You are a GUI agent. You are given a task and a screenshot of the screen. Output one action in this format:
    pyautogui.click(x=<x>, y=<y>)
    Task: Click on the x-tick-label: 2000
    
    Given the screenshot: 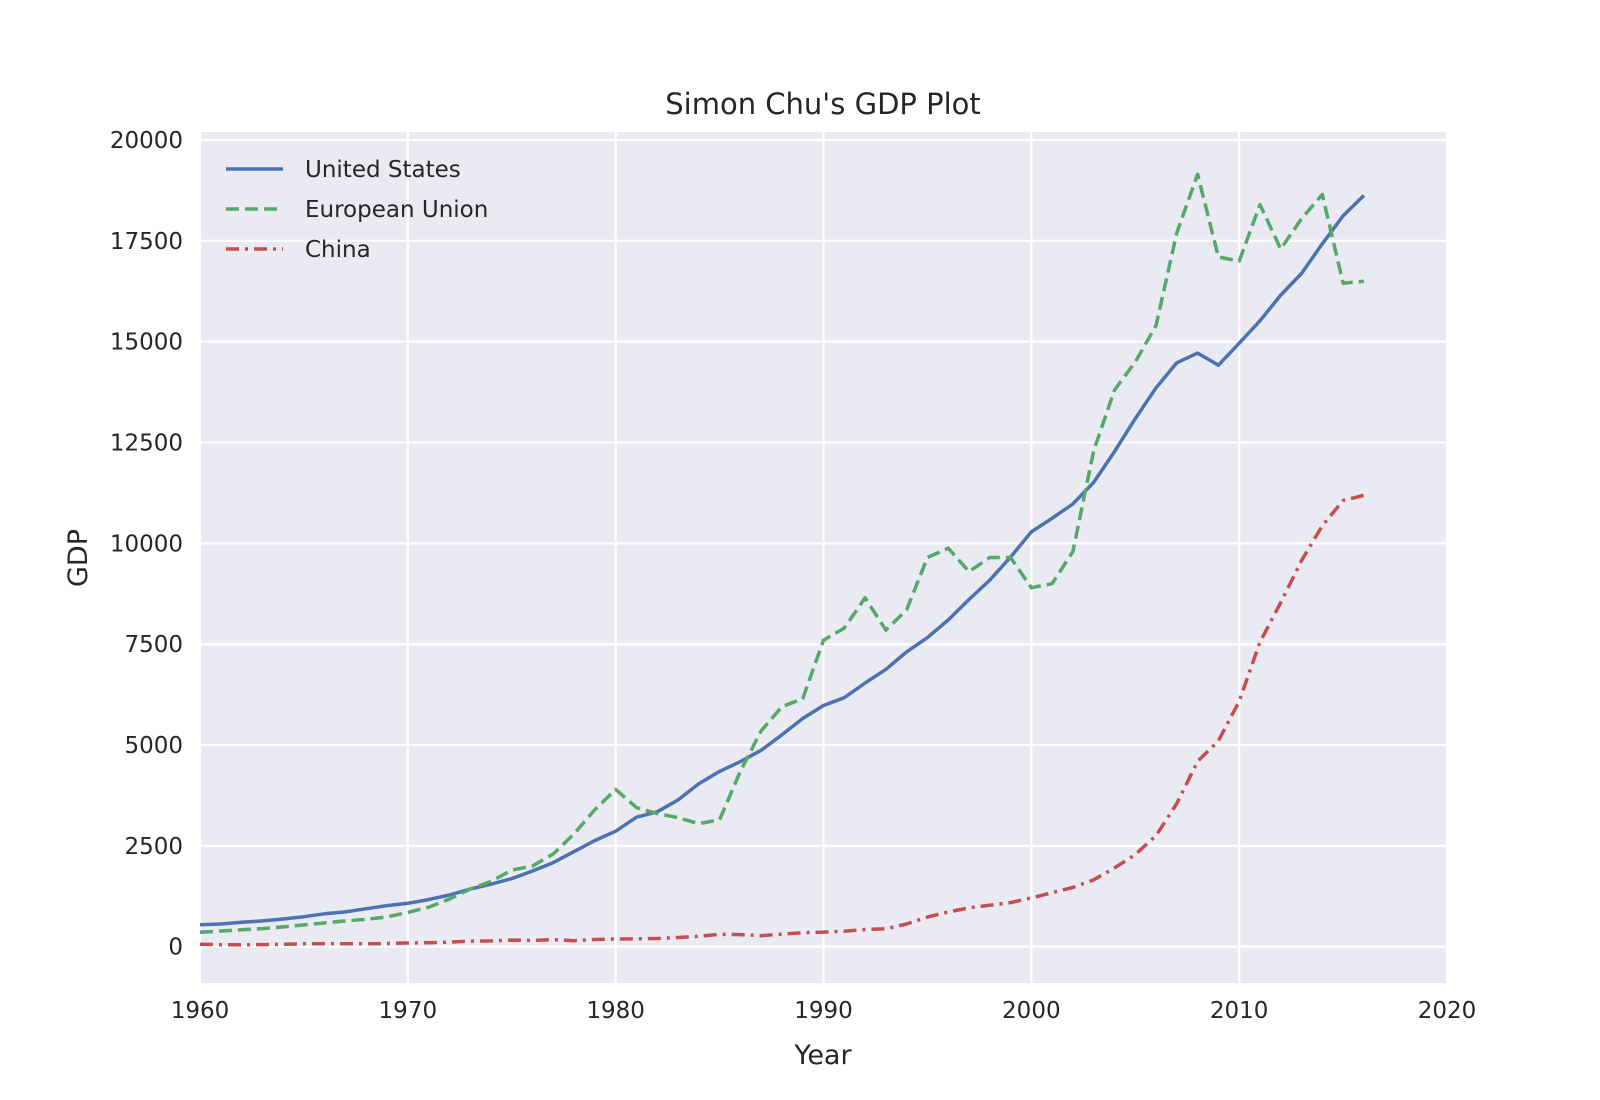 What is the action you would take?
    pyautogui.click(x=1031, y=1011)
    